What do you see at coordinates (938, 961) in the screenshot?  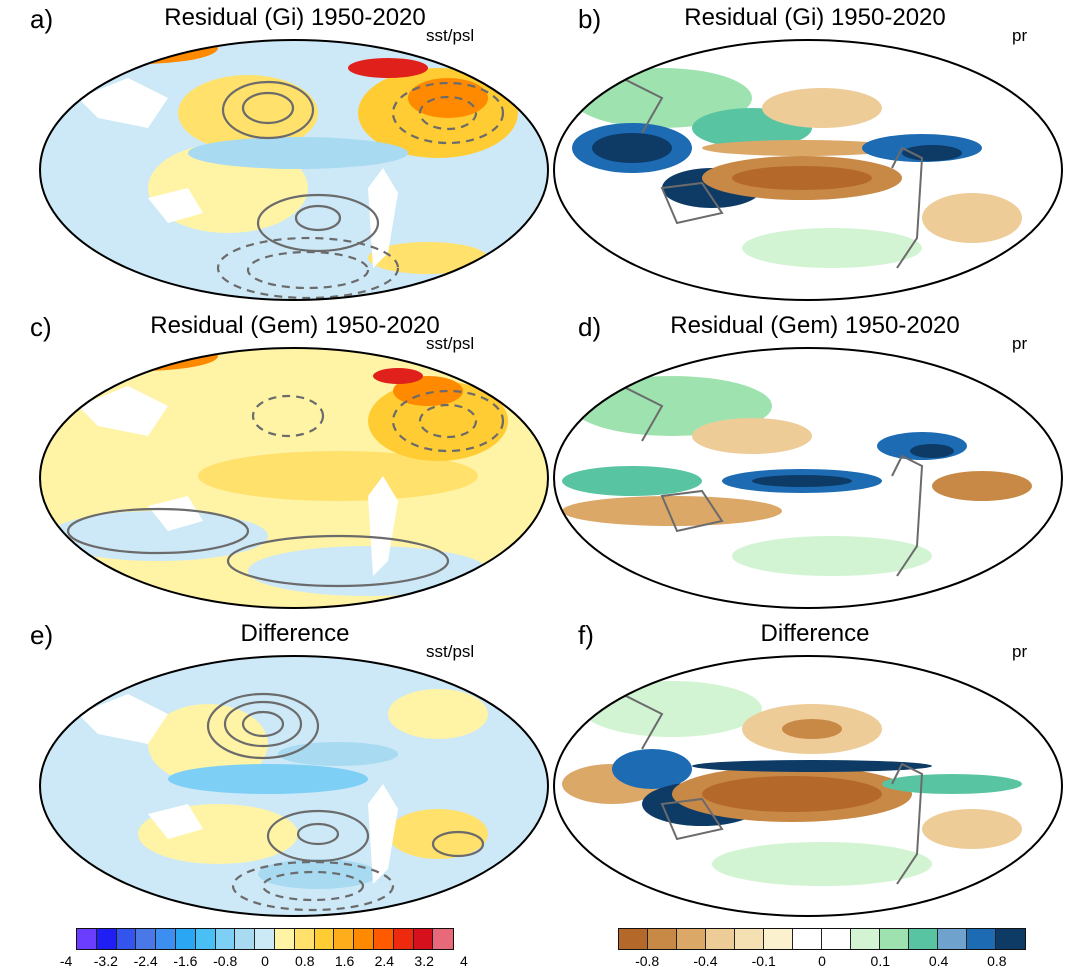 I see `colorbar-tick-label: 0.4` at bounding box center [938, 961].